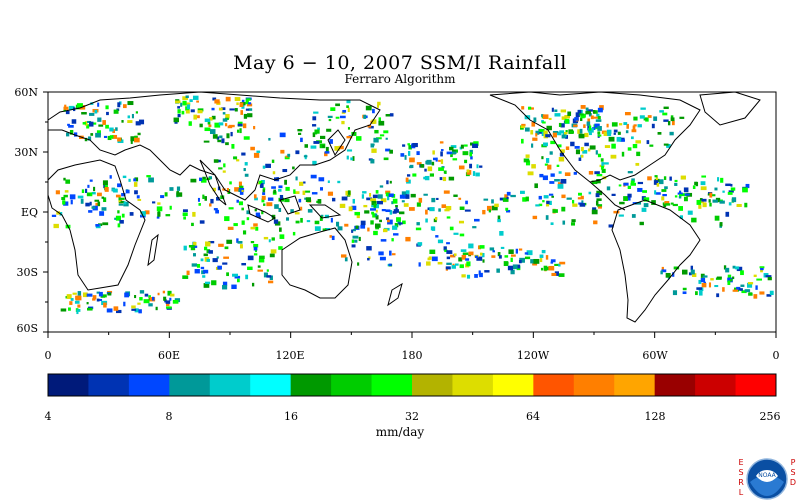 This screenshot has height=500, width=800. What do you see at coordinates (533, 416) in the screenshot?
I see `colorbar-tick-64: 64` at bounding box center [533, 416].